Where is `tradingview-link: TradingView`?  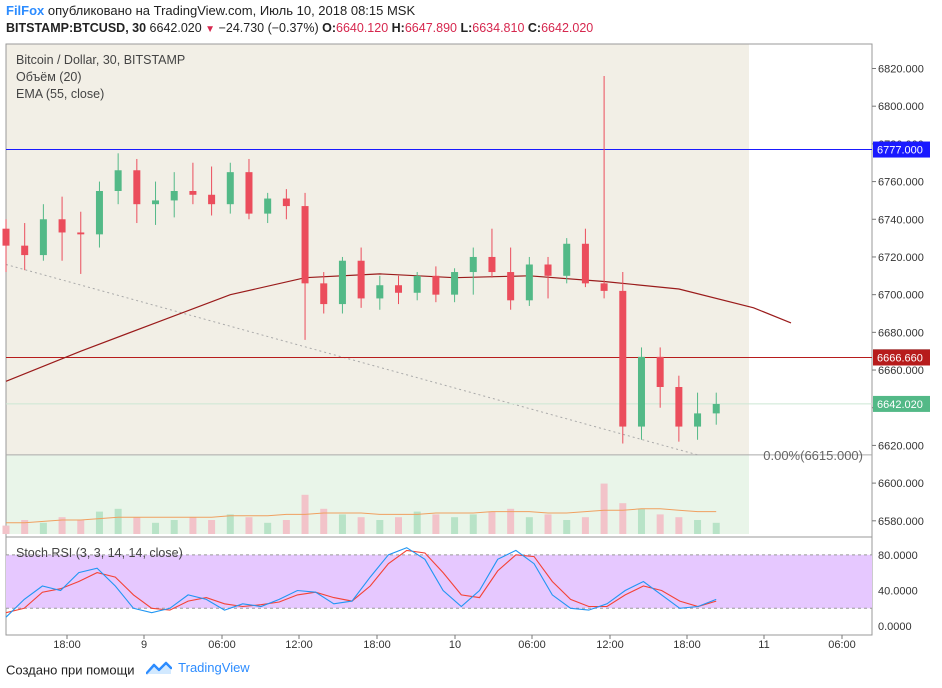 tradingview-link: TradingView is located at coordinates (198, 667).